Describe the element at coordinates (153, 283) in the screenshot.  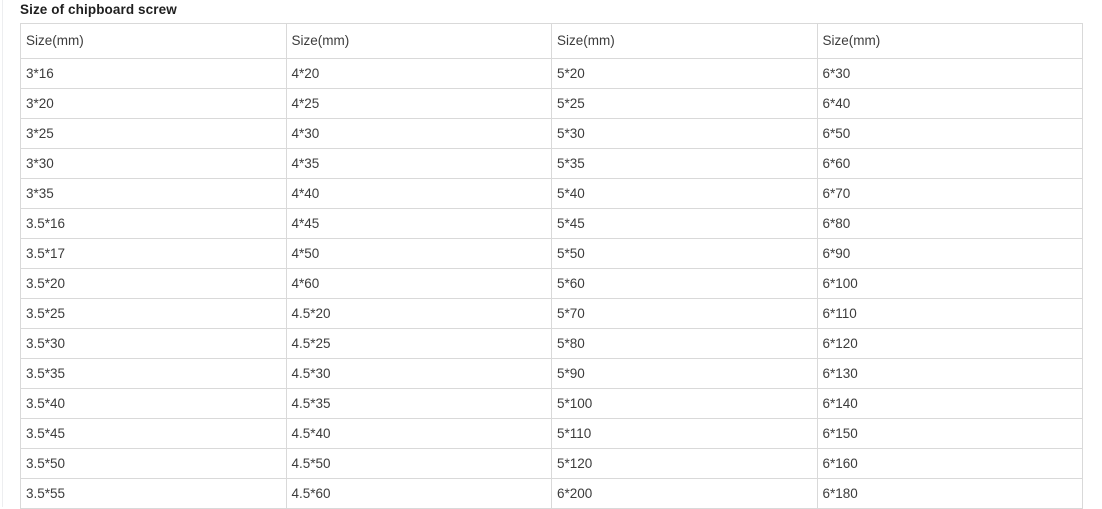
I see `table-cell: 3.5*20` at that location.